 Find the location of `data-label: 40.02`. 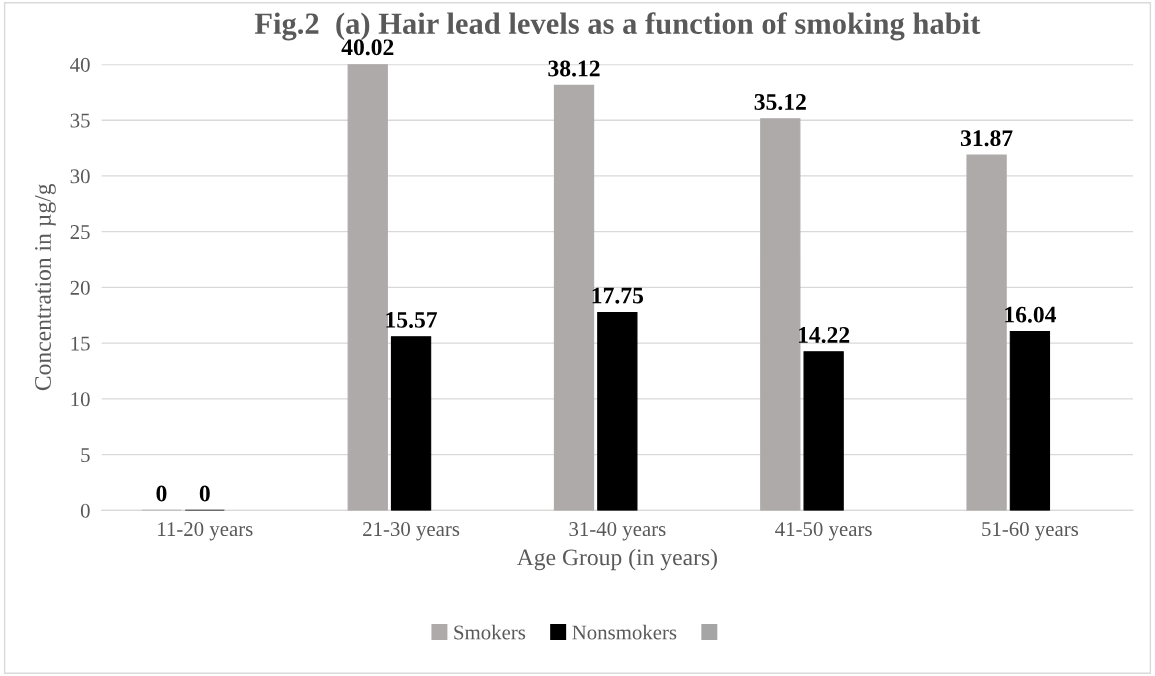

data-label: 40.02 is located at coordinates (367, 47).